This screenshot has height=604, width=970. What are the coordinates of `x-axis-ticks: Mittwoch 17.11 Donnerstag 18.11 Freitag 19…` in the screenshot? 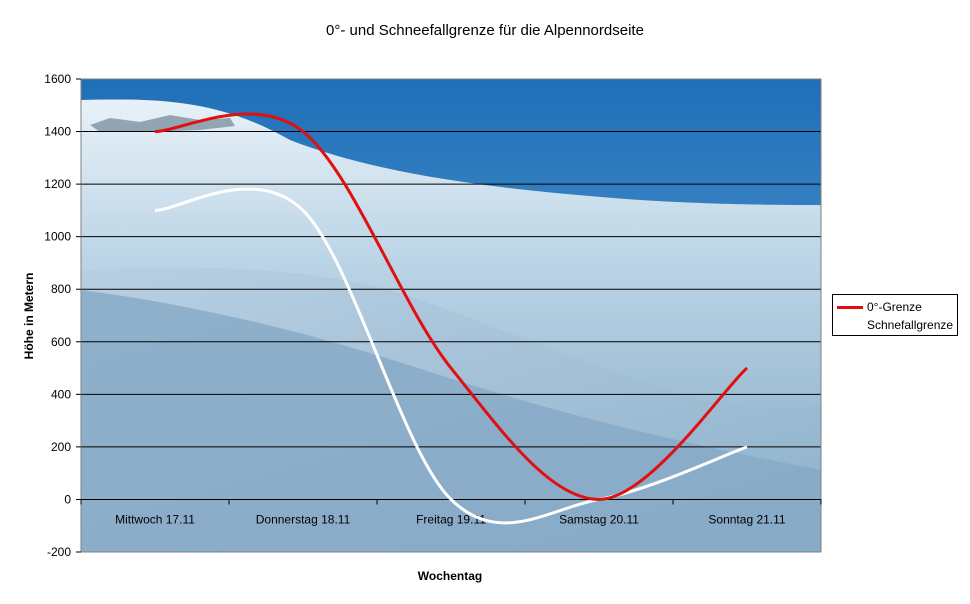 It's located at (451, 512).